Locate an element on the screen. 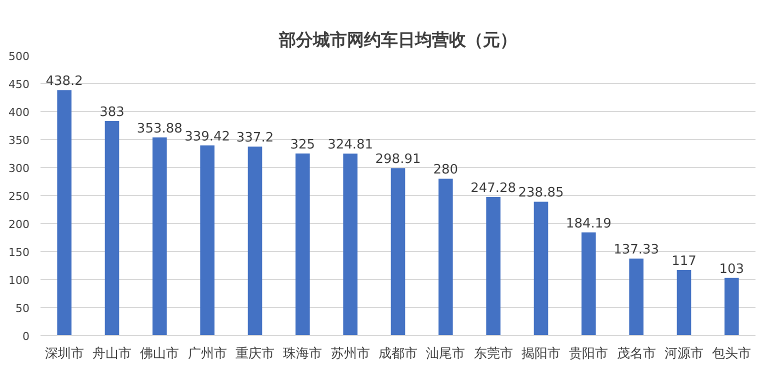  x-tick-label: 汕尾市 is located at coordinates (446, 354).